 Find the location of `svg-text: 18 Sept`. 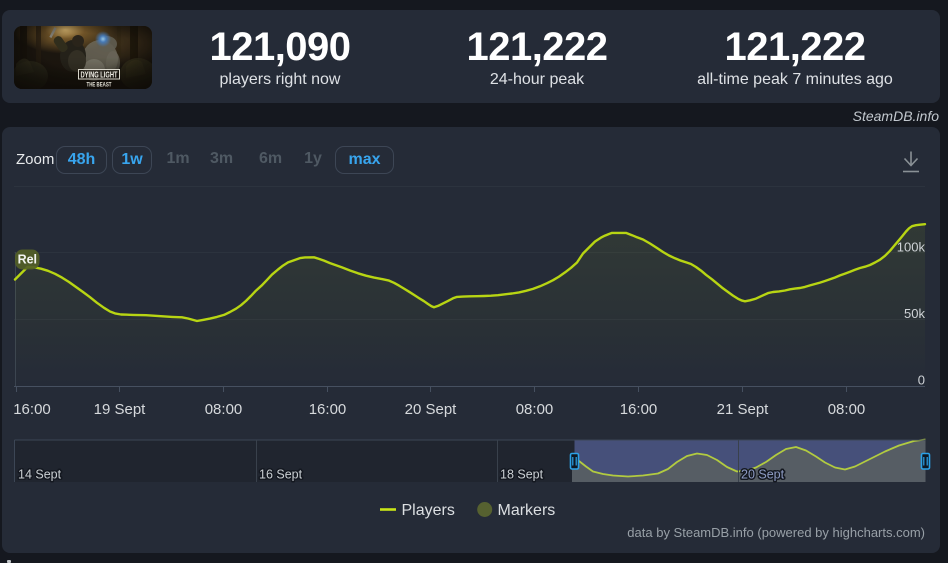

svg-text: 18 Sept is located at coordinates (522, 475).